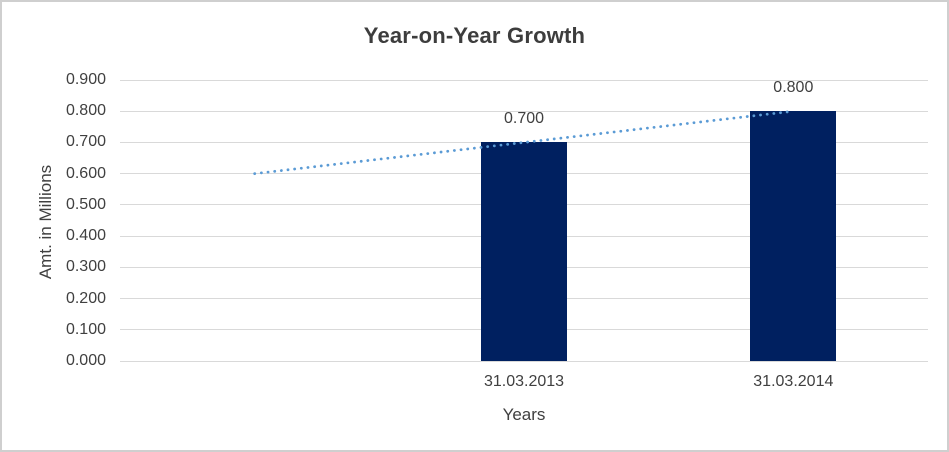 The height and width of the screenshot is (452, 949). Describe the element at coordinates (793, 236) in the screenshot. I see `bar-31.03.2014` at that location.